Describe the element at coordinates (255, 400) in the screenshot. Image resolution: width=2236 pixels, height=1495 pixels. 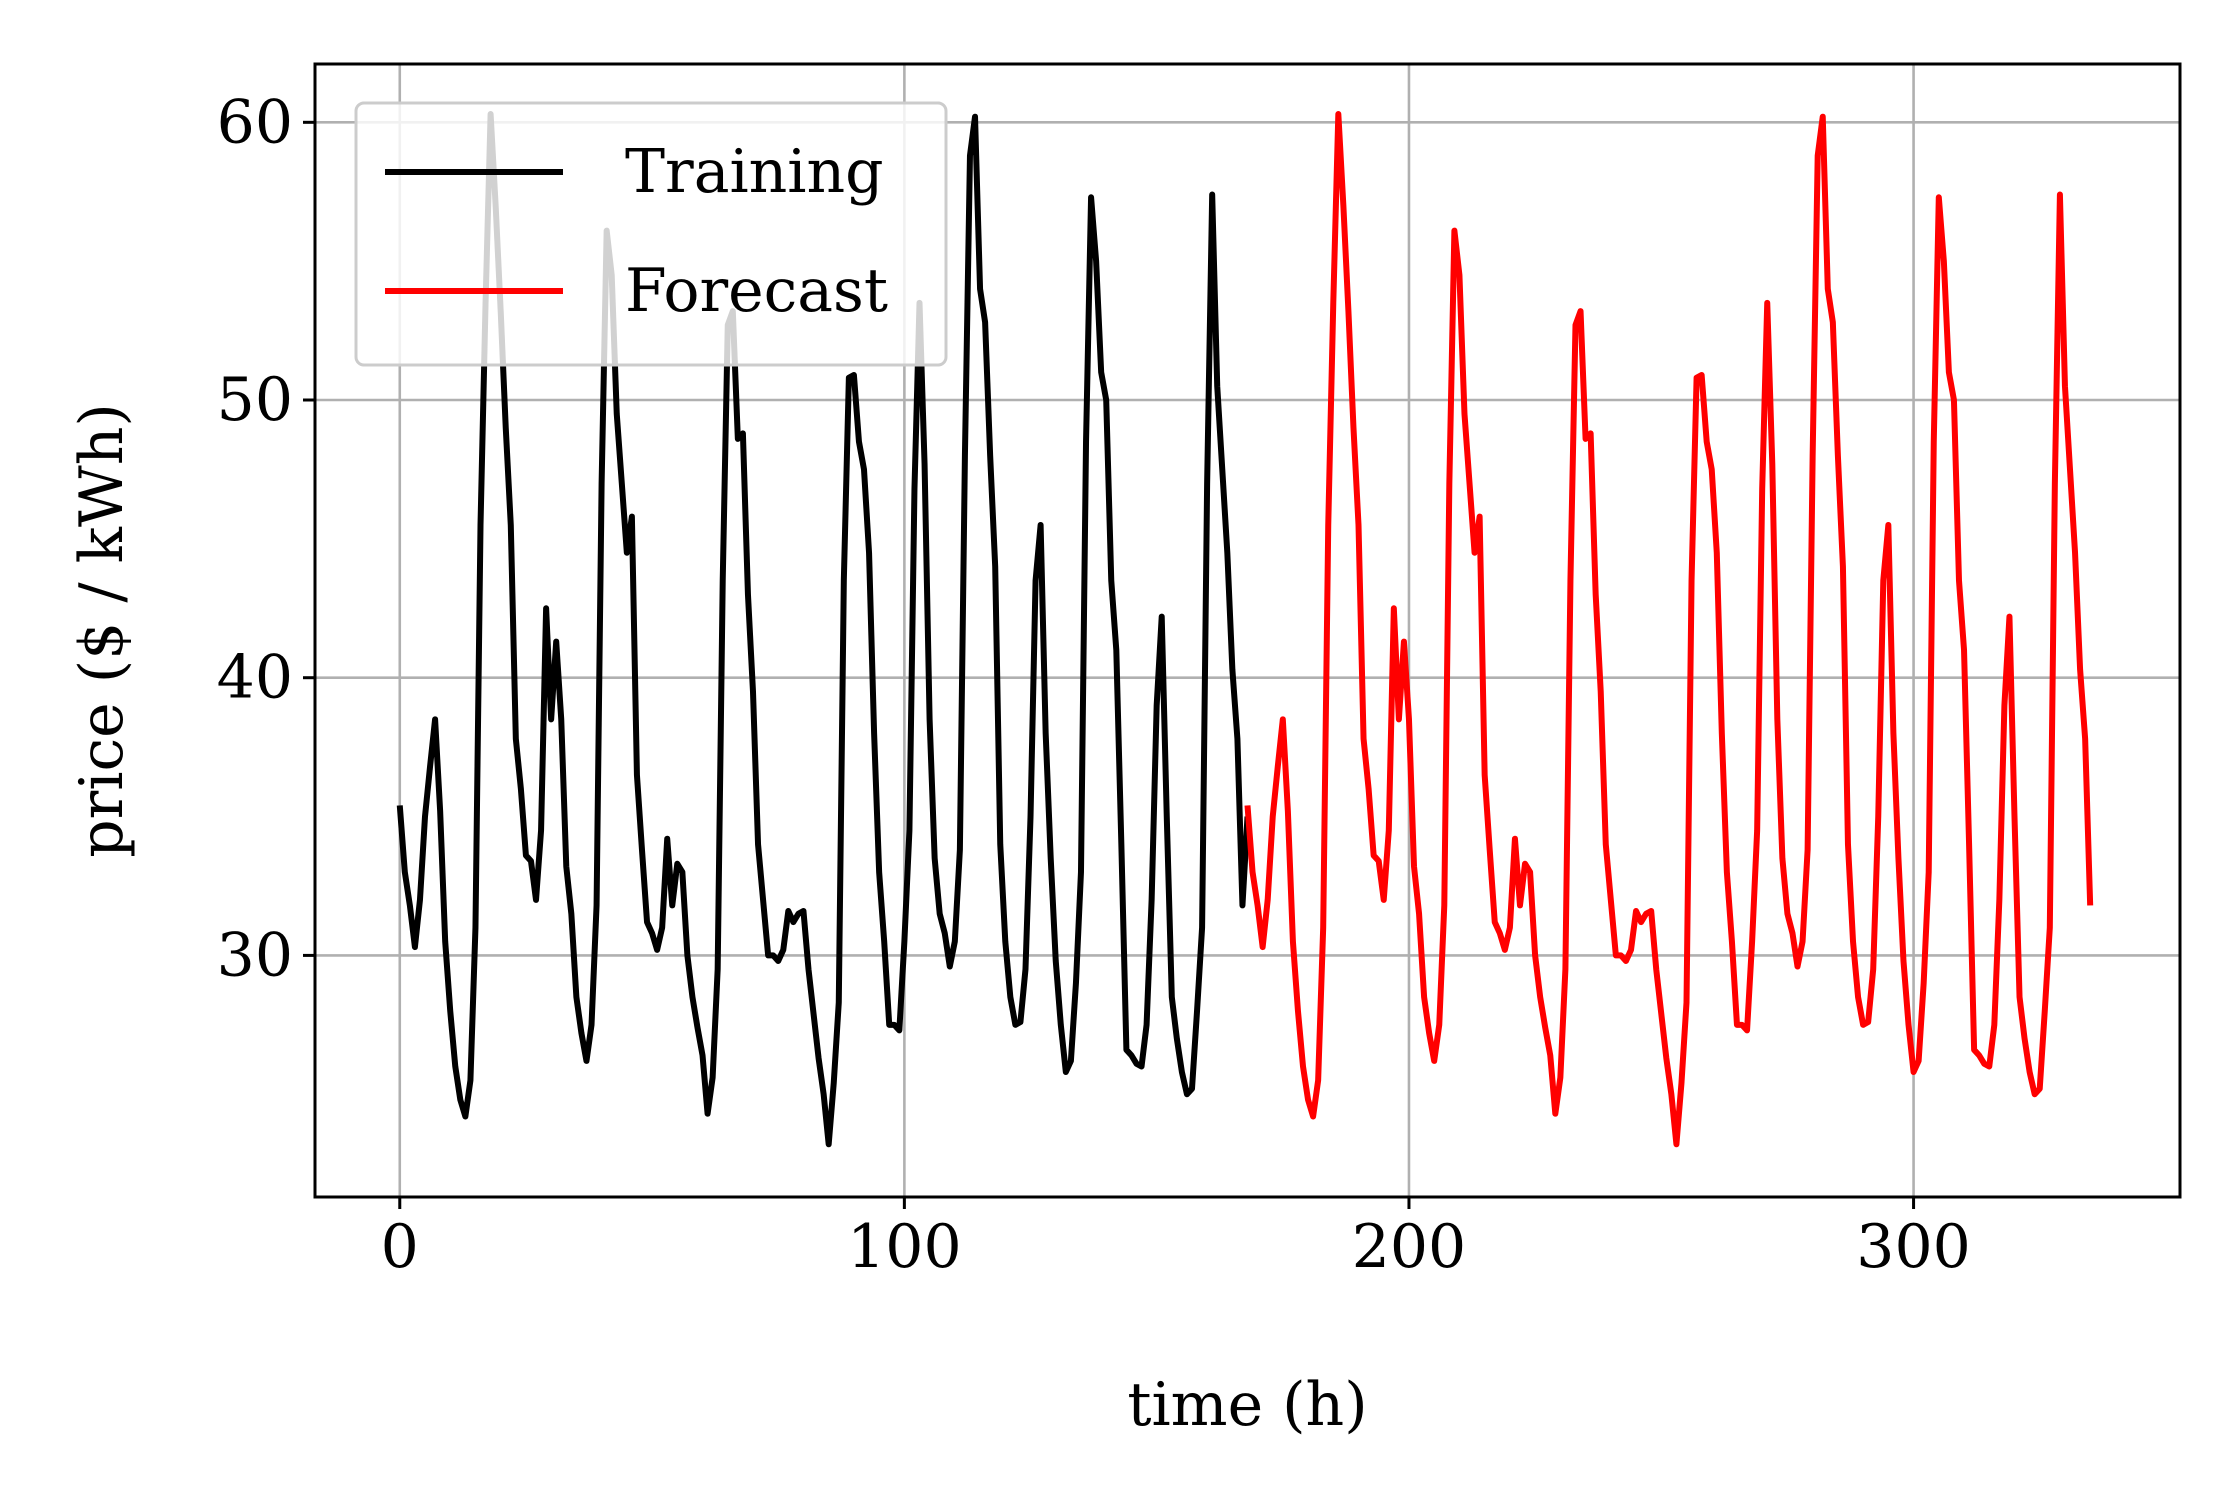
I see `y-tick-label: 50` at that location.